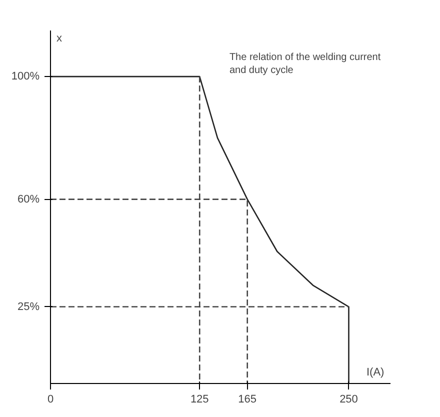 This screenshot has width=440, height=417. Describe the element at coordinates (25, 76) in the screenshot. I see `y-tick-label: 100%` at that location.